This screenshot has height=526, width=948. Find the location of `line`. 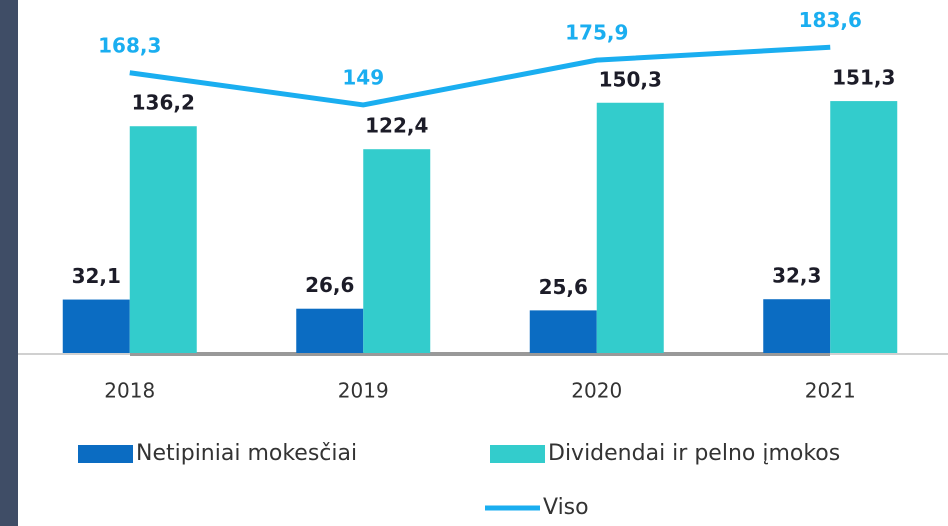

line is located at coordinates (480, 76).